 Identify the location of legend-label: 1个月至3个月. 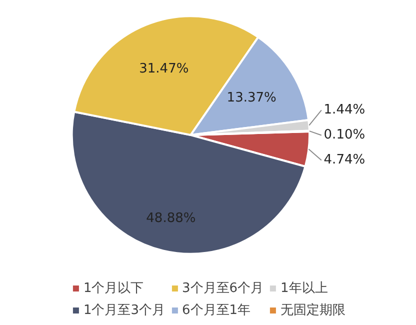
(124, 310).